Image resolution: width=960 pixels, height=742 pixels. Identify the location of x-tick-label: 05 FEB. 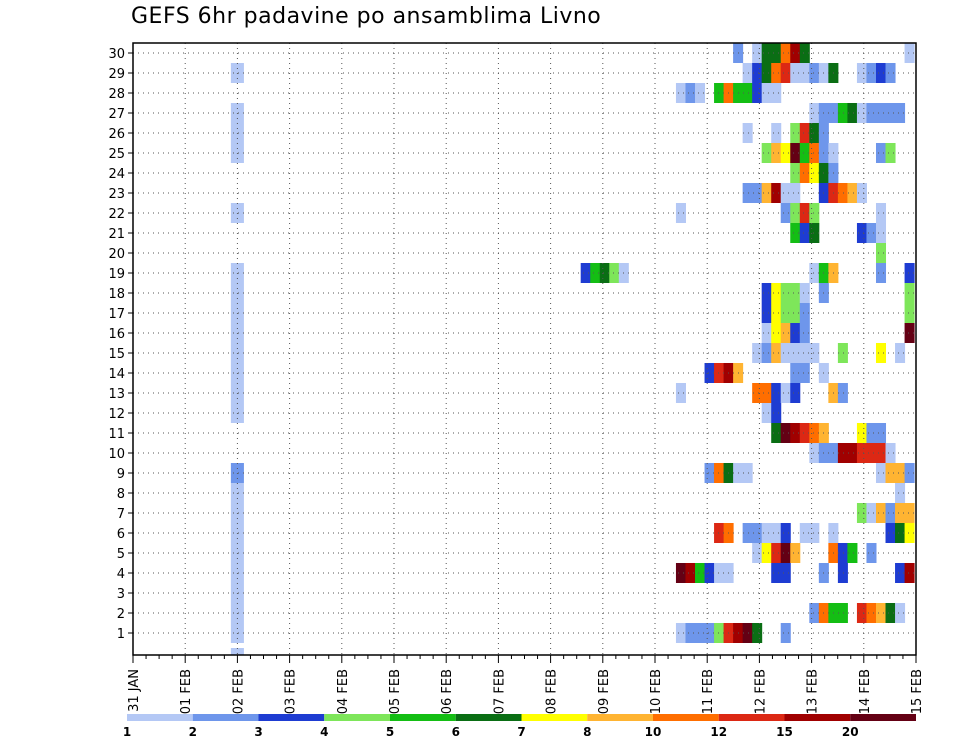
(395, 691).